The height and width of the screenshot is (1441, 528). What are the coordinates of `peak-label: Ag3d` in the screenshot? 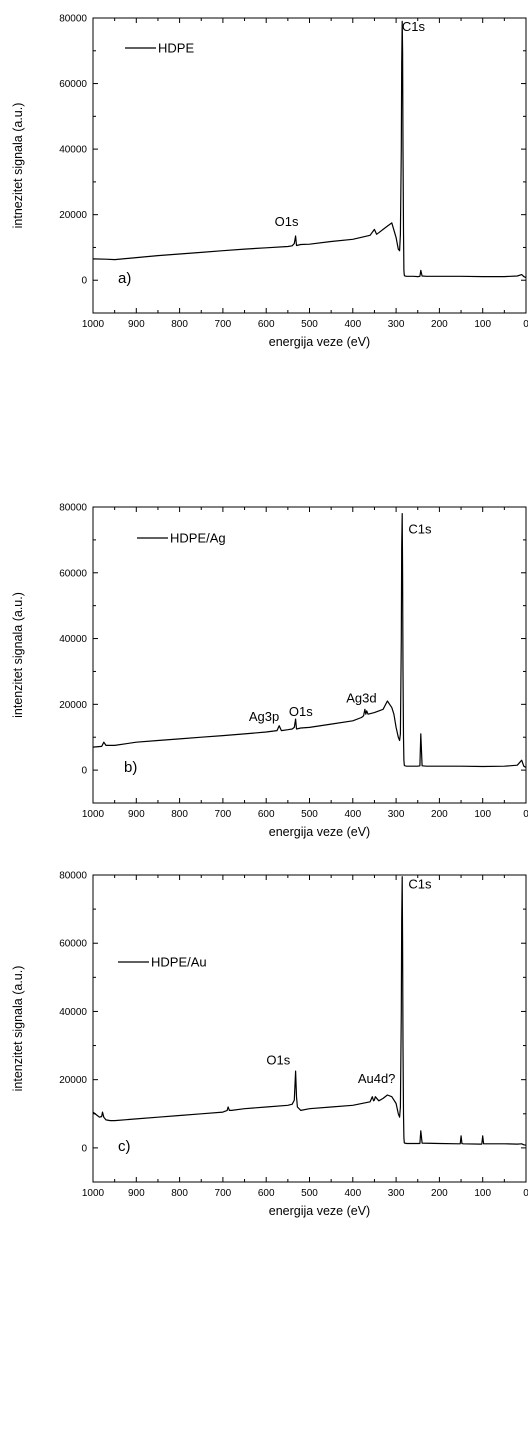 It's located at (361, 698).